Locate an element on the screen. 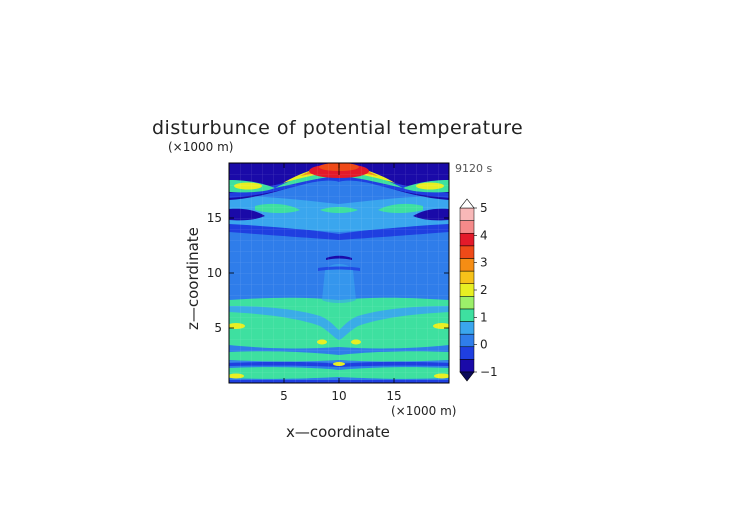 This screenshot has width=752, height=532. grid-overlay is located at coordinates (339, 273).